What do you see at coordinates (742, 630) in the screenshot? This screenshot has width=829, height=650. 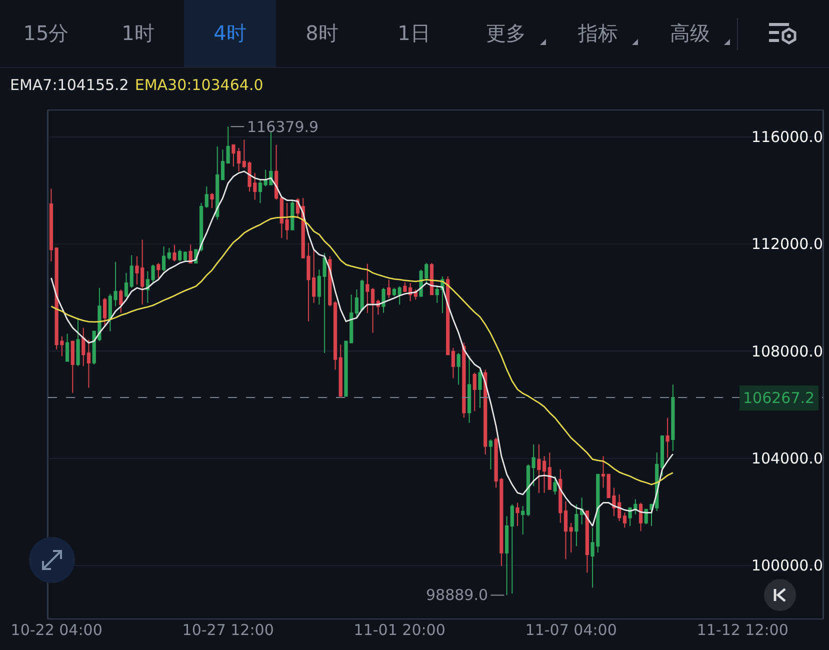 I see `x-tick-label: 11-12 12:00` at bounding box center [742, 630].